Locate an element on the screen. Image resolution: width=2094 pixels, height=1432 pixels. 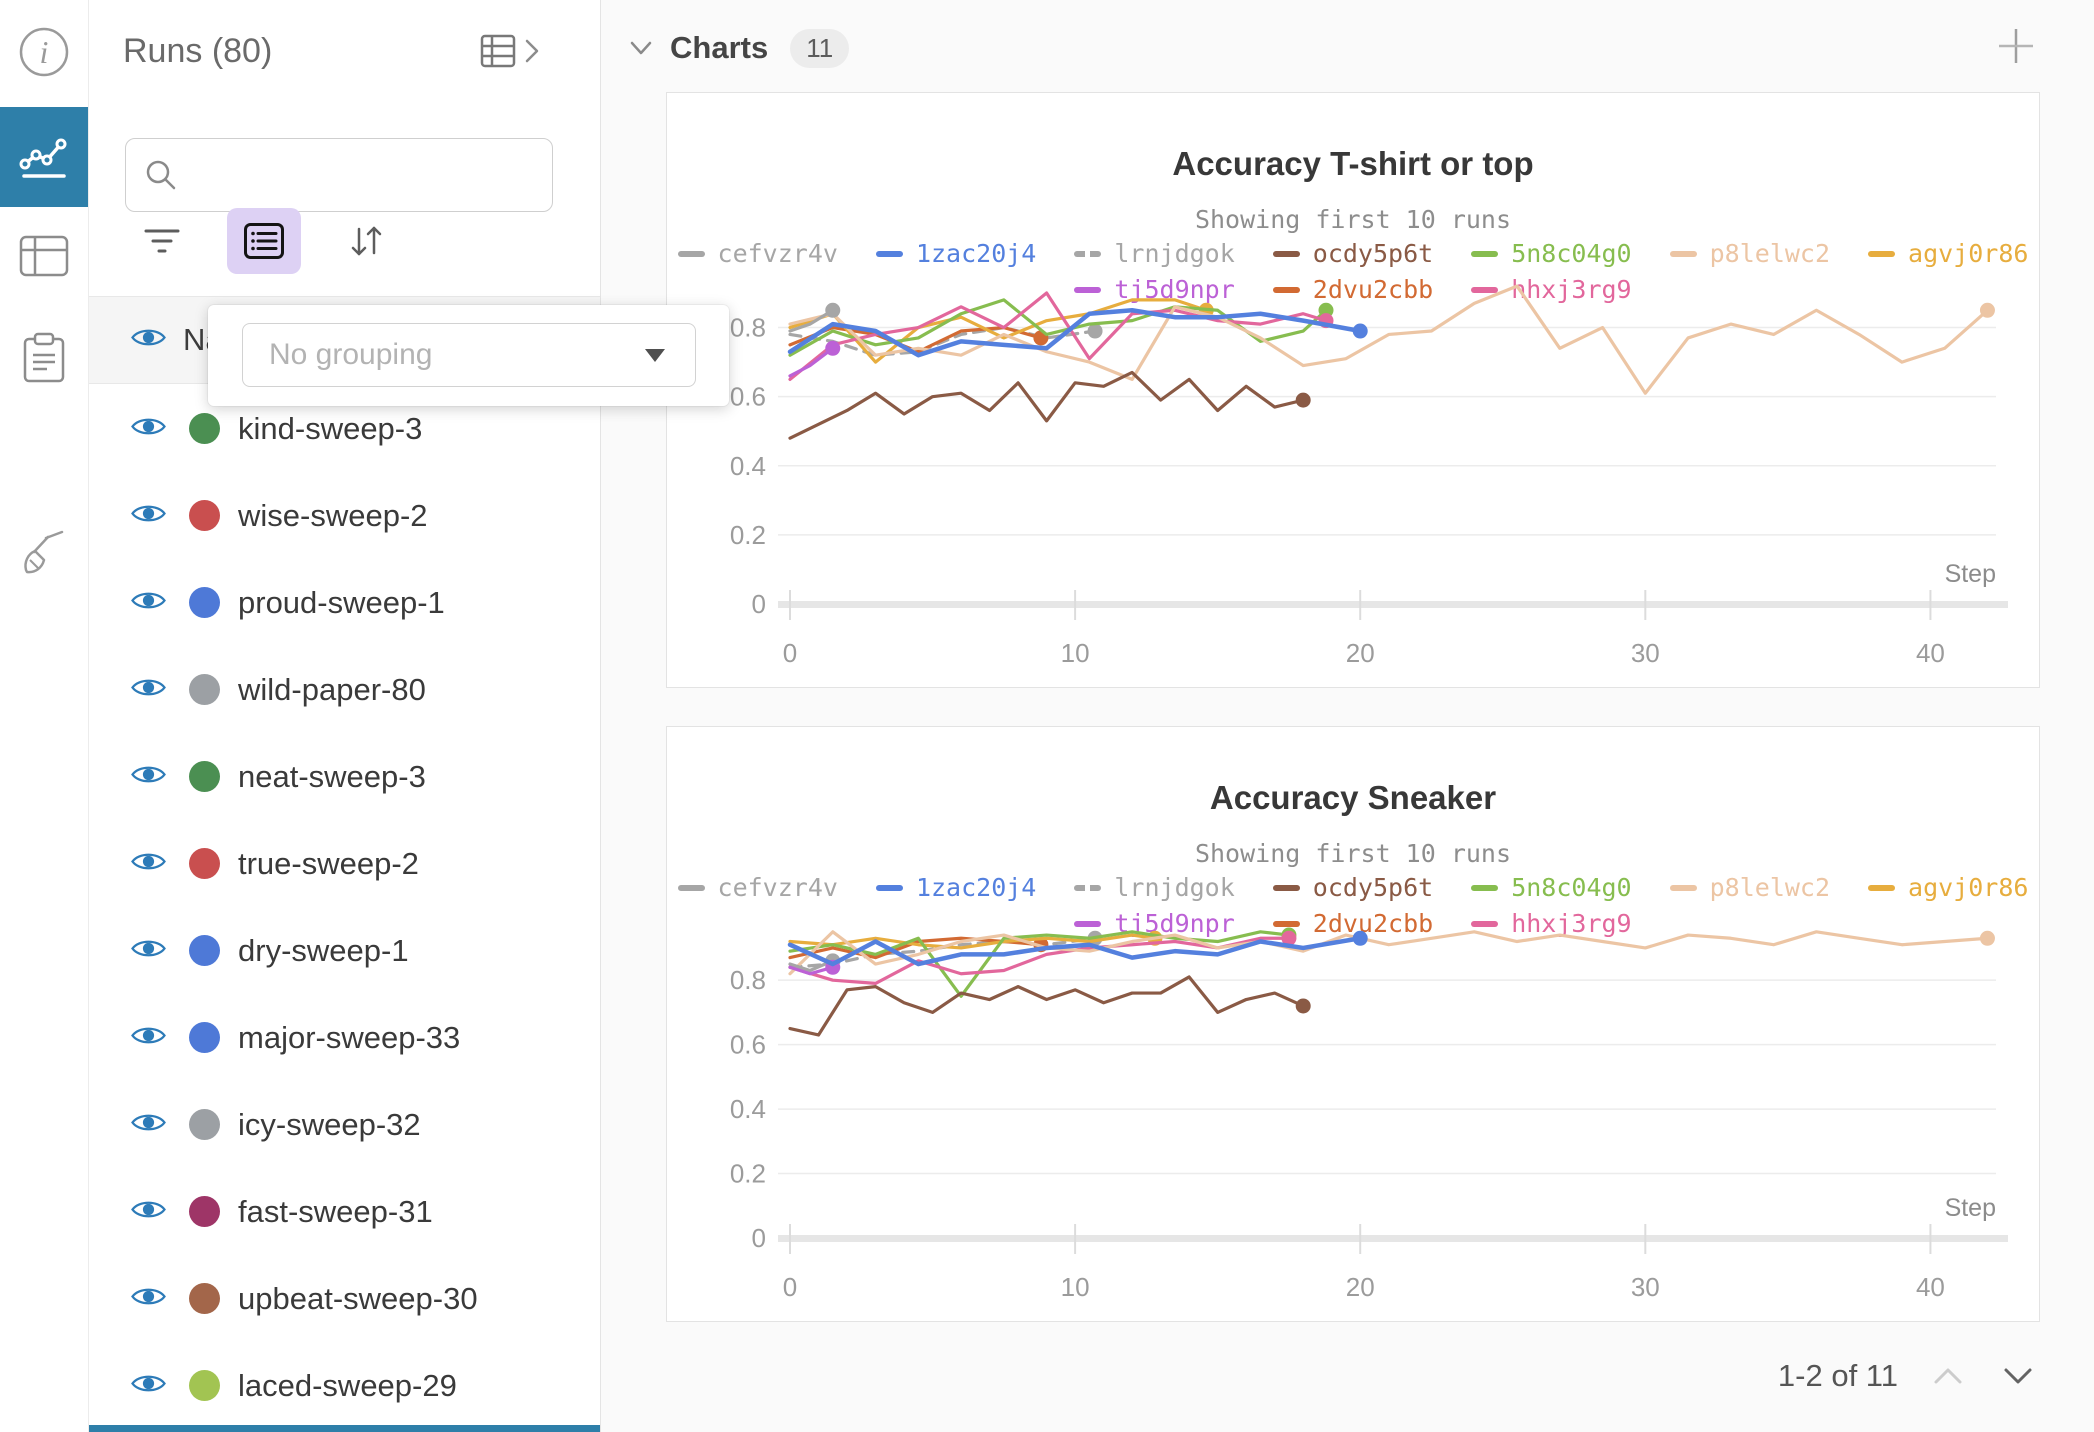
run-name: proud-sweep-1 is located at coordinates (341, 602).